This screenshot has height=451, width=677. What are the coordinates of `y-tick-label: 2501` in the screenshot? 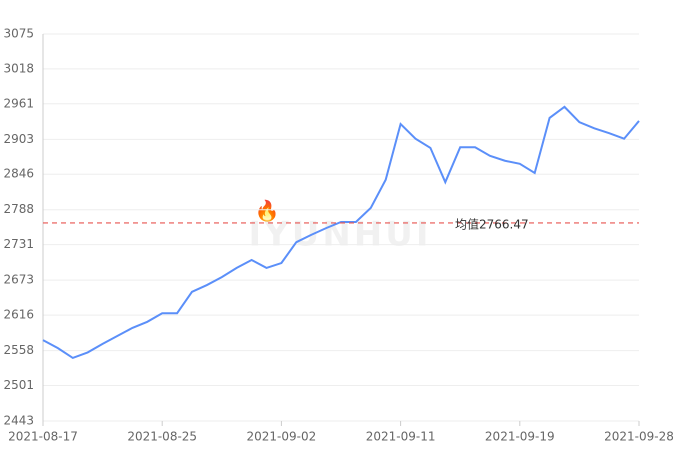 It's located at (18, 385).